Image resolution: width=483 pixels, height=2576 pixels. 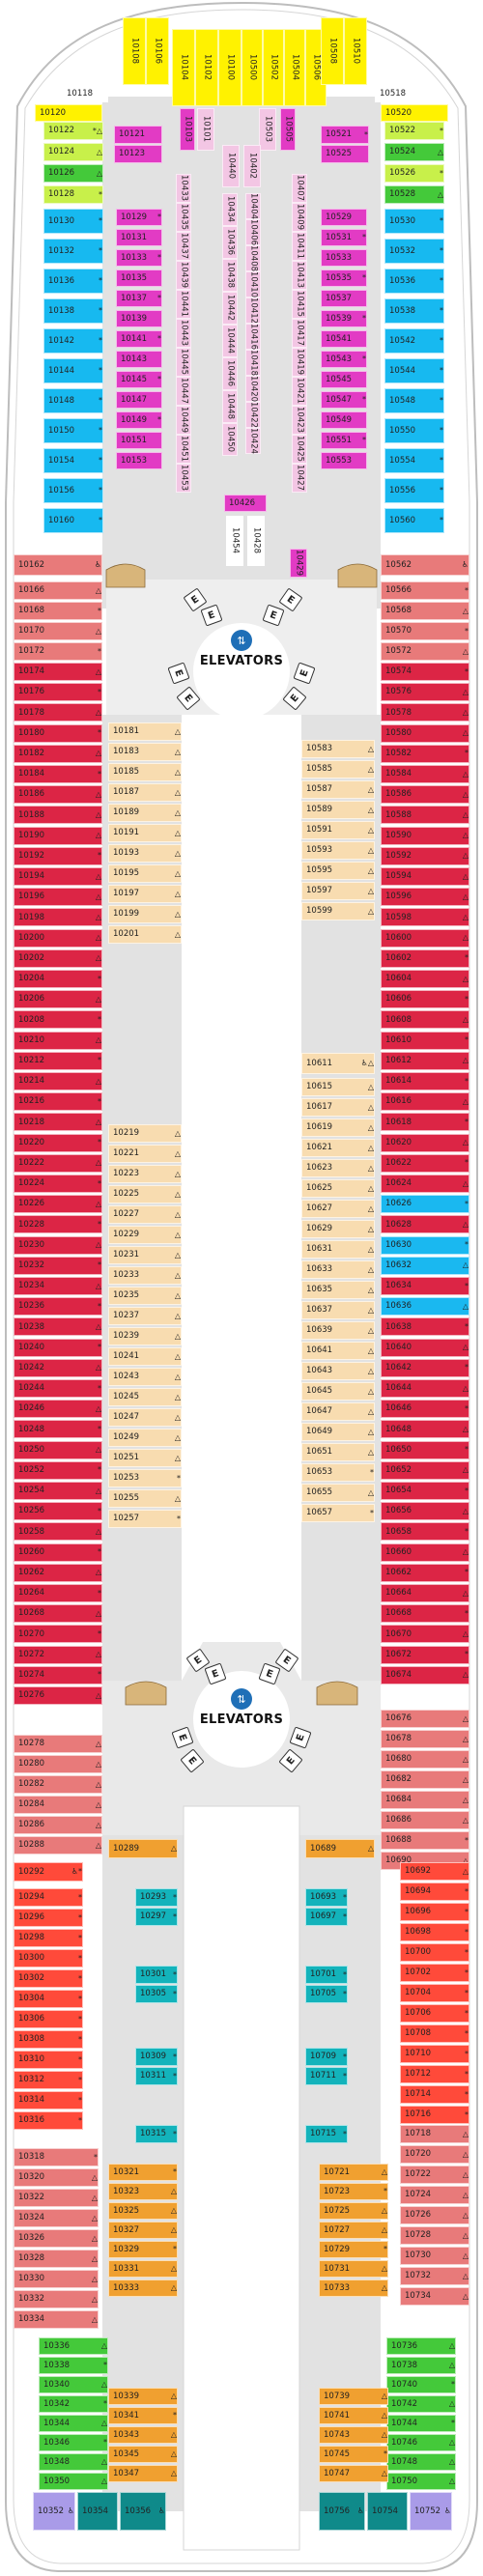 I want to click on cabin-10696: 10696 *, so click(x=434, y=1912).